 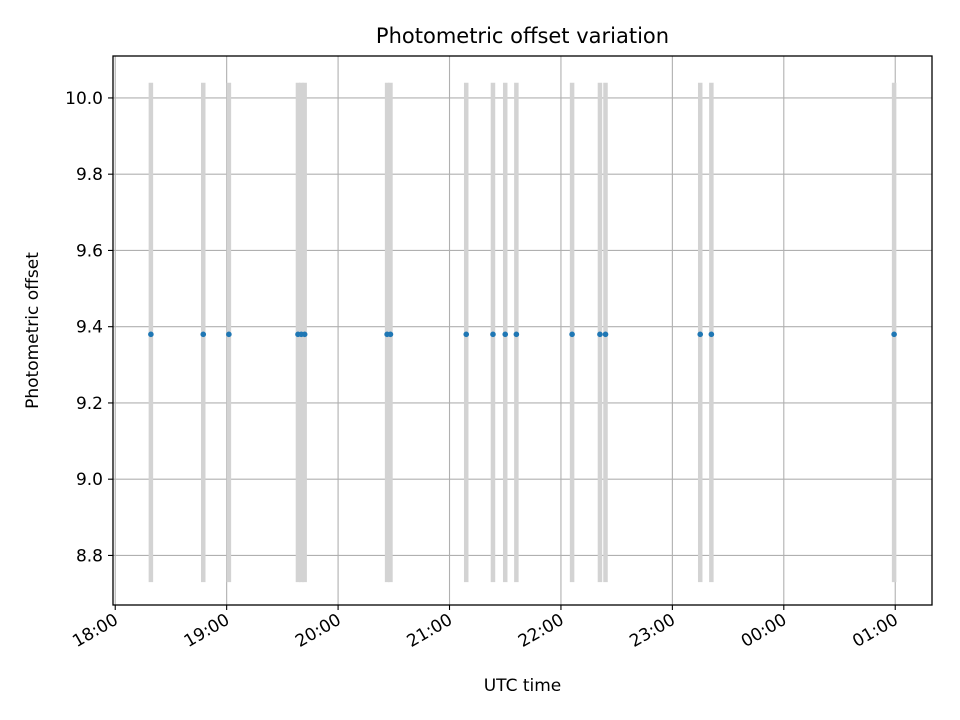 What do you see at coordinates (522, 334) in the screenshot?
I see `data-points` at bounding box center [522, 334].